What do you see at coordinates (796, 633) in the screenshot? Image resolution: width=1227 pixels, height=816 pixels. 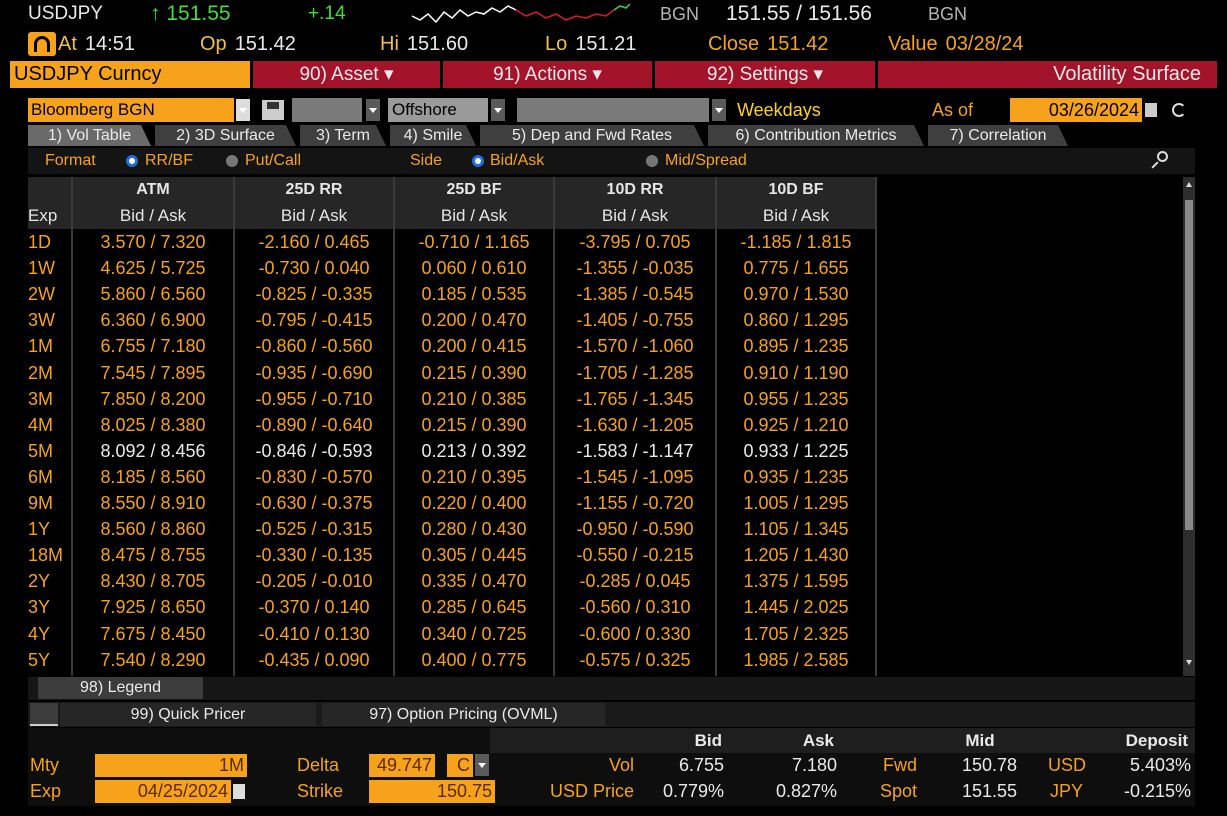 I see `vol-cell: 1.705 / 2.325` at bounding box center [796, 633].